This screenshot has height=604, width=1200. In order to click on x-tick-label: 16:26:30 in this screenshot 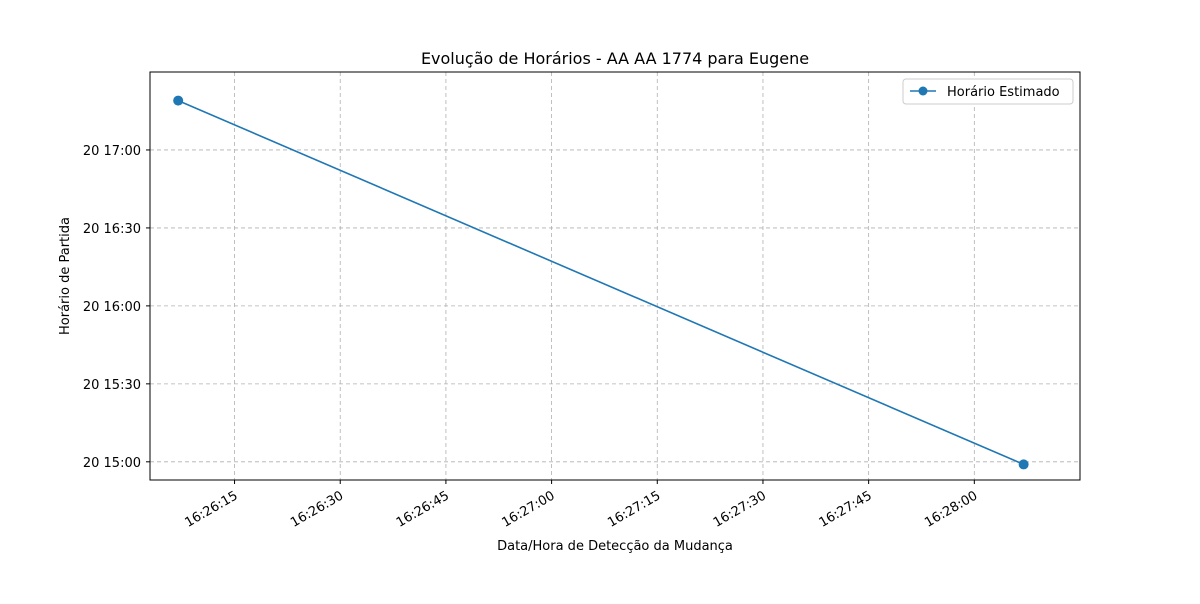, I will do `click(317, 509)`.